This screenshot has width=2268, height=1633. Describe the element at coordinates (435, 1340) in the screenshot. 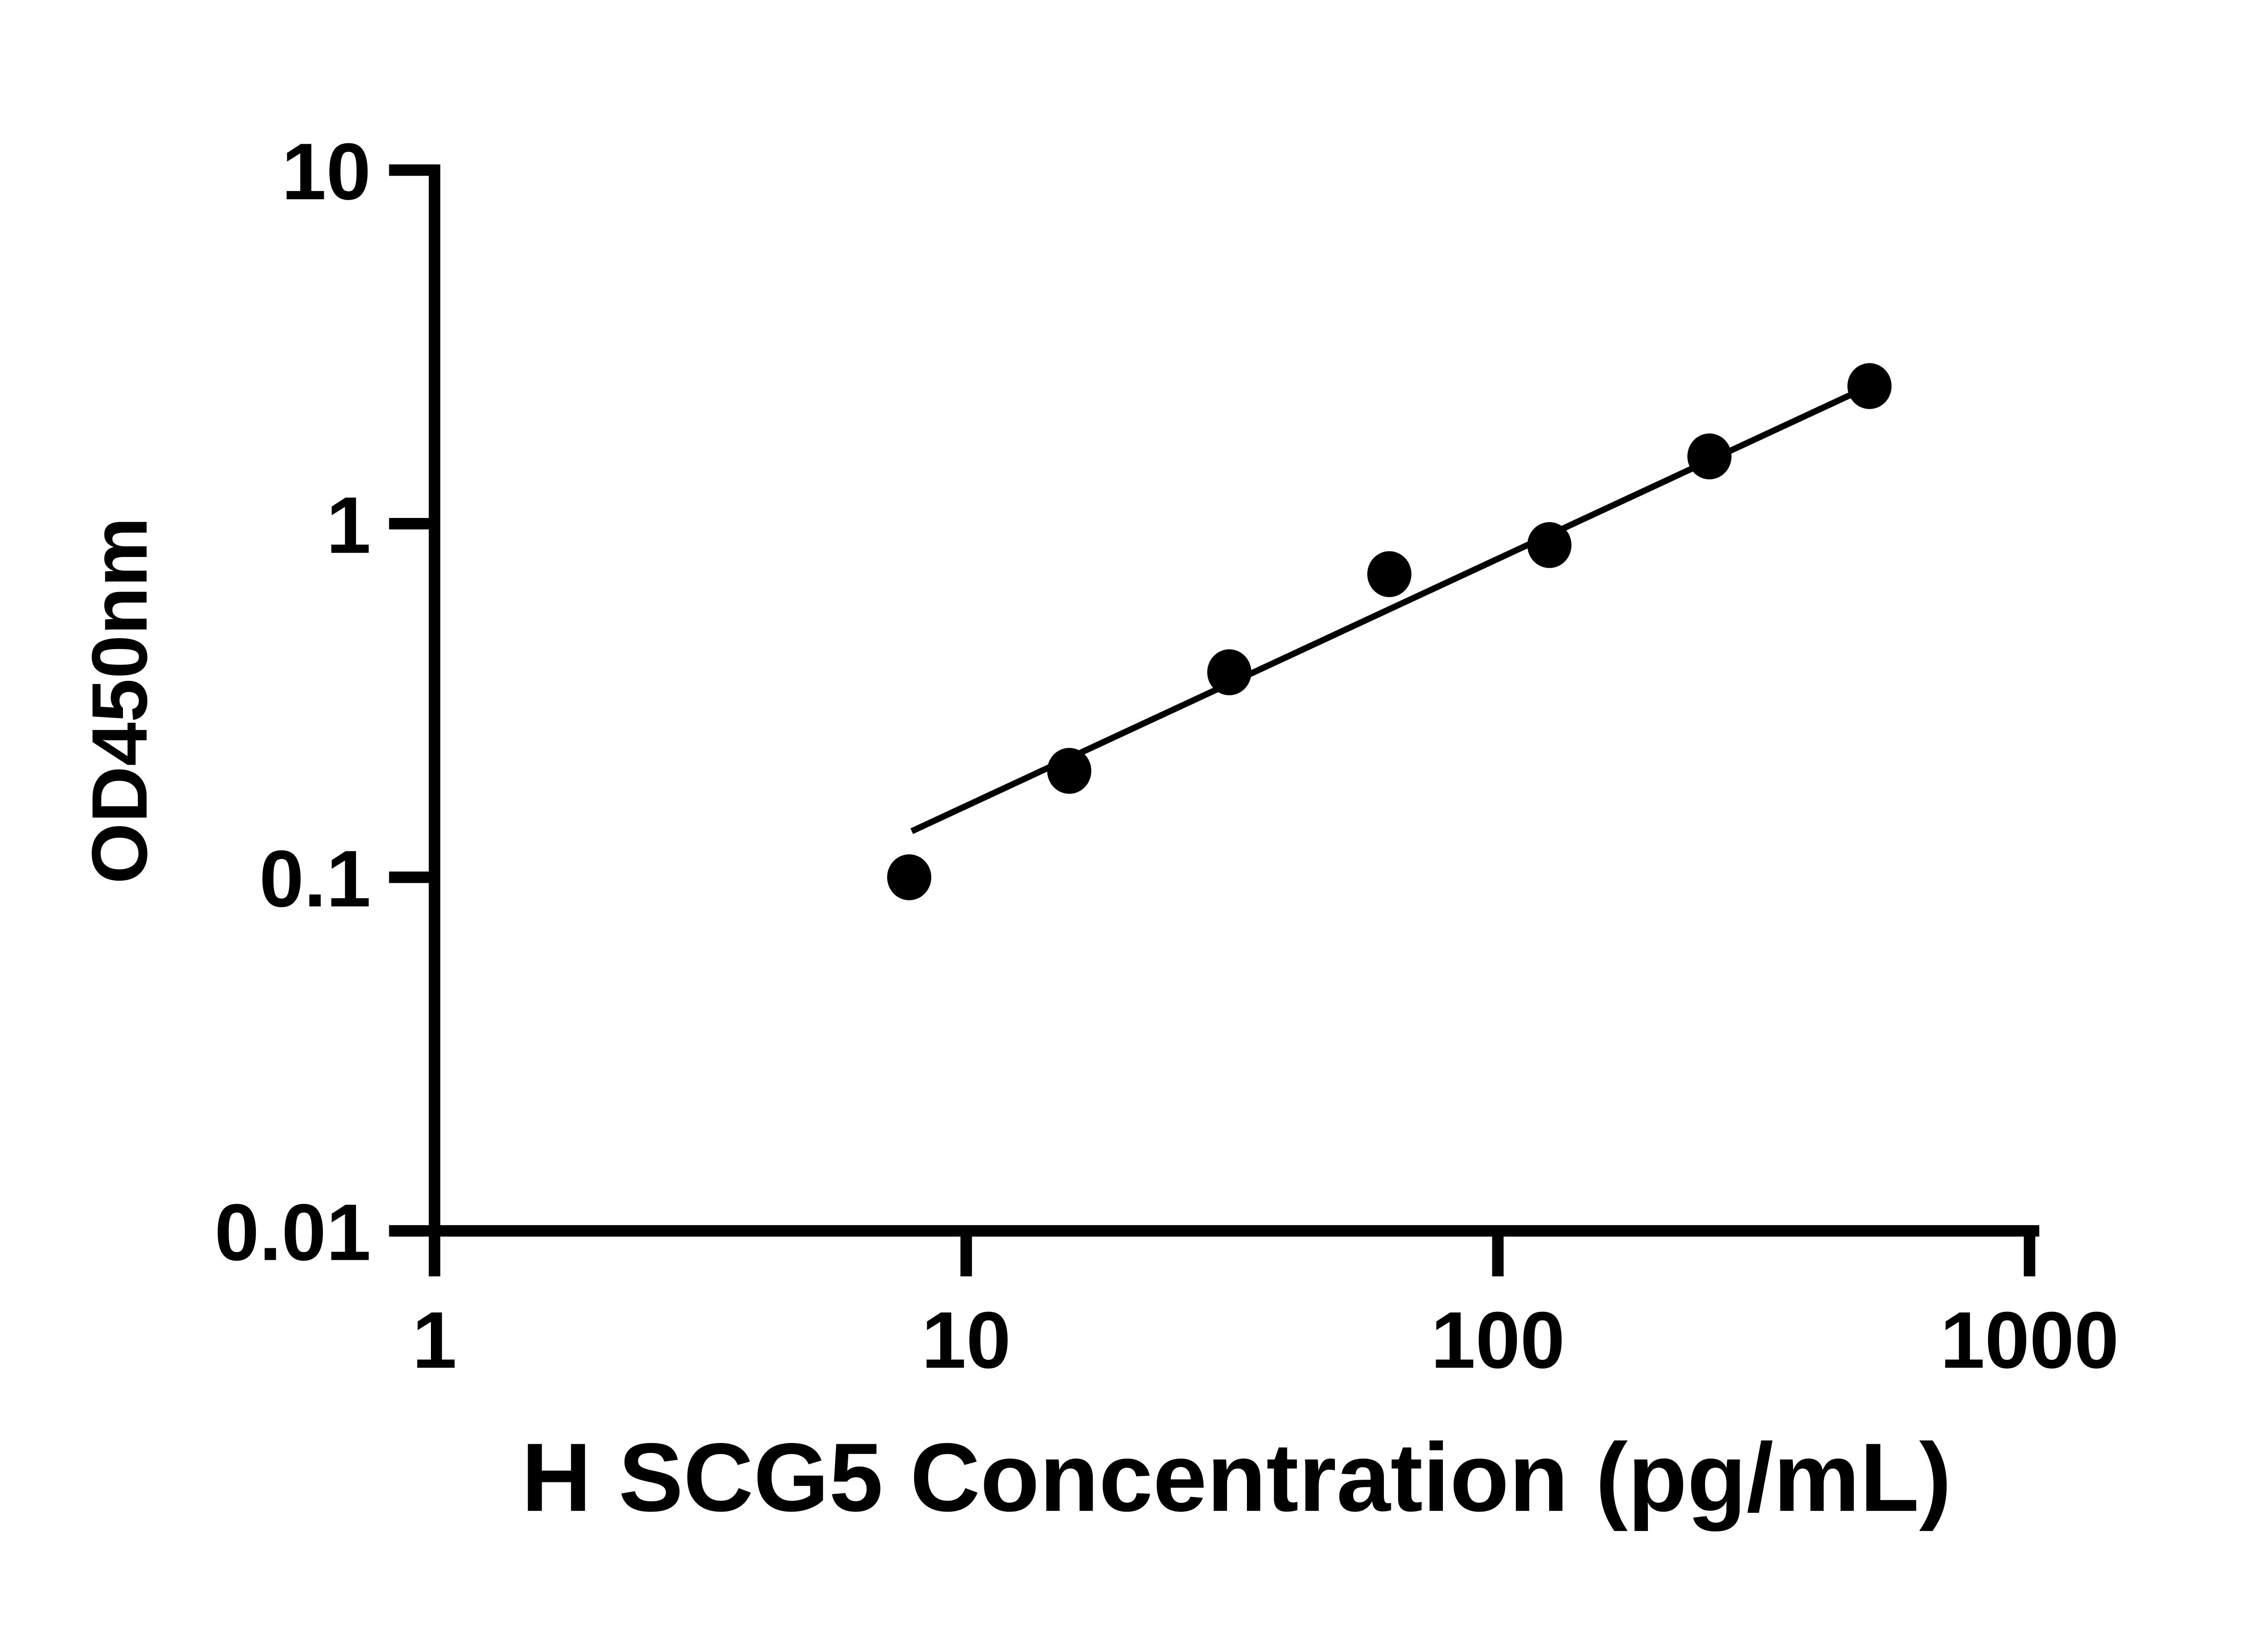

I see `x-tick-label: 1` at that location.